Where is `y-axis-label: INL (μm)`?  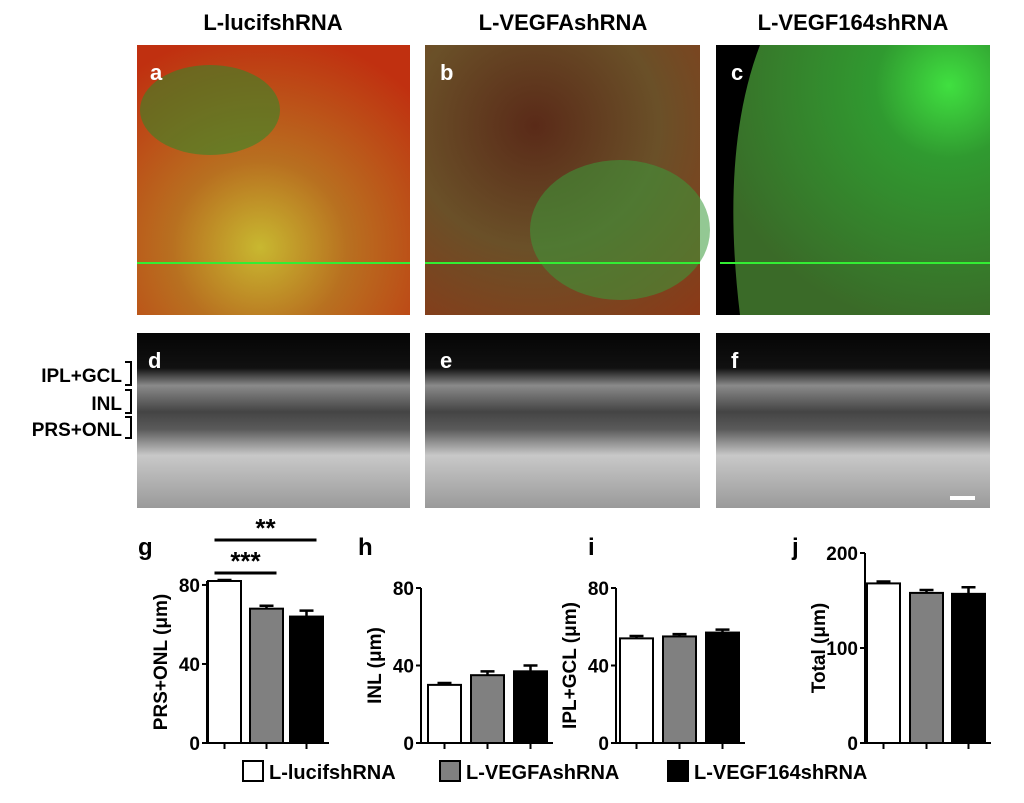 y-axis-label: INL (μm) is located at coordinates (375, 665).